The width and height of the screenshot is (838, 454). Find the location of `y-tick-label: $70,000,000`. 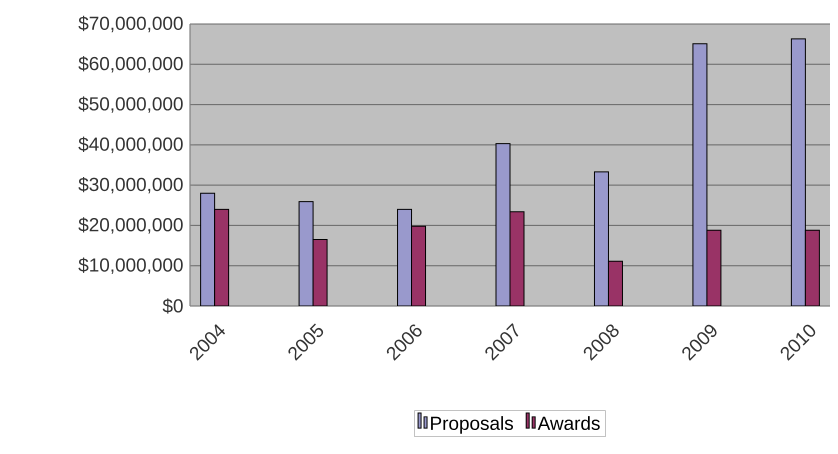

y-tick-label: $70,000,000 is located at coordinates (130, 24).